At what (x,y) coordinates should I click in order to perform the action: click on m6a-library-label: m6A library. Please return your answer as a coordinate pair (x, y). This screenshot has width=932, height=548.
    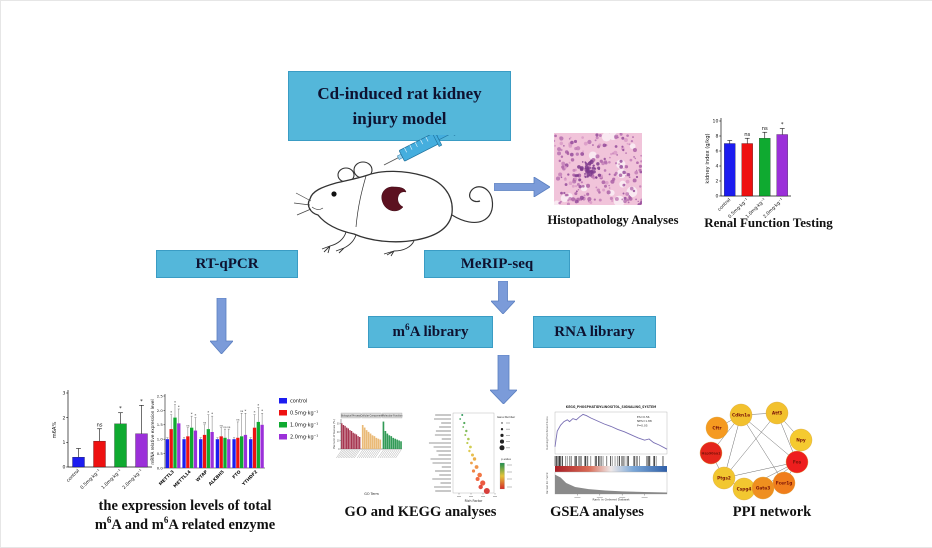
    Looking at the image, I should click on (431, 332).